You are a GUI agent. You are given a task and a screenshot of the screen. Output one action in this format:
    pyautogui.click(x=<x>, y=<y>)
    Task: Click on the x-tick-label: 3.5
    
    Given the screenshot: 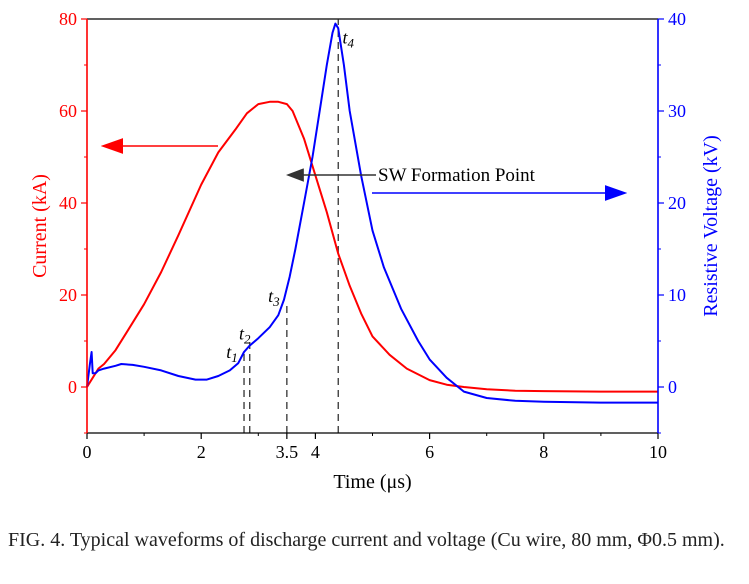 What is the action you would take?
    pyautogui.click(x=287, y=452)
    